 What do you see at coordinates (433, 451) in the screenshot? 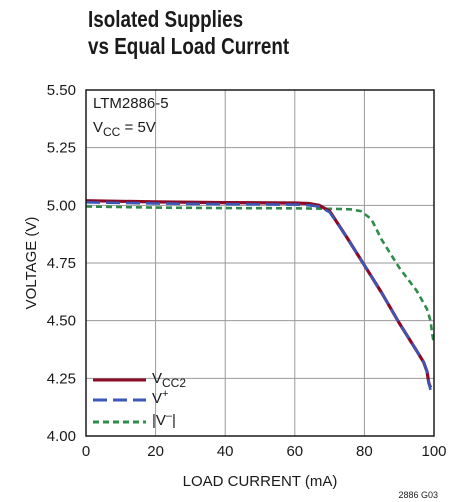
I see `x-tick-label: 100` at bounding box center [433, 451].